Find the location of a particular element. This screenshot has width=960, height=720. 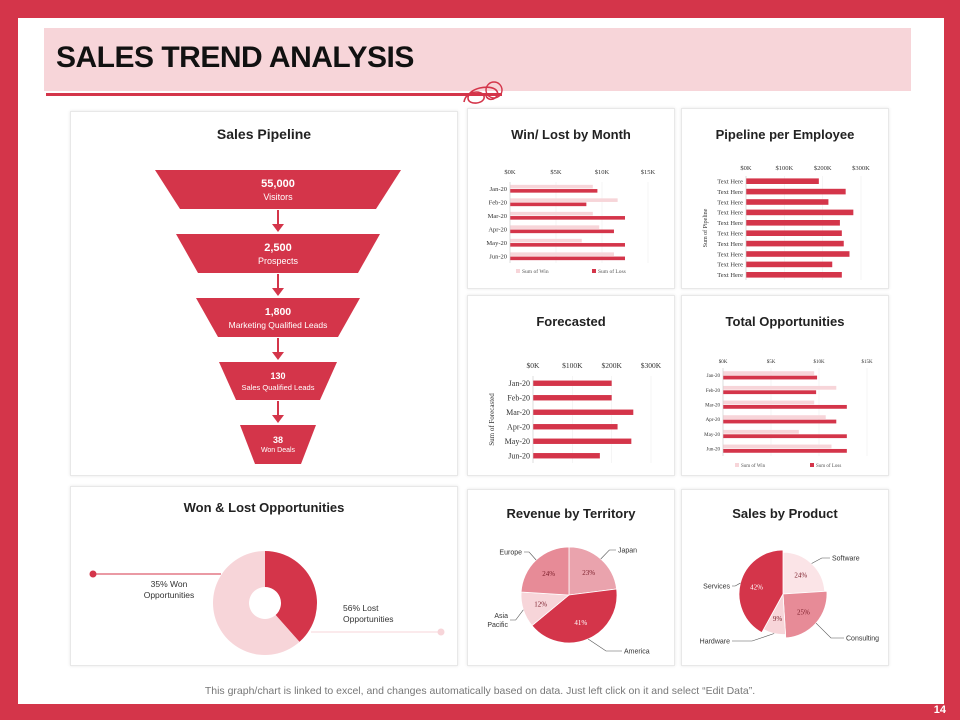

pie-label: Opportunities is located at coordinates (169, 595).